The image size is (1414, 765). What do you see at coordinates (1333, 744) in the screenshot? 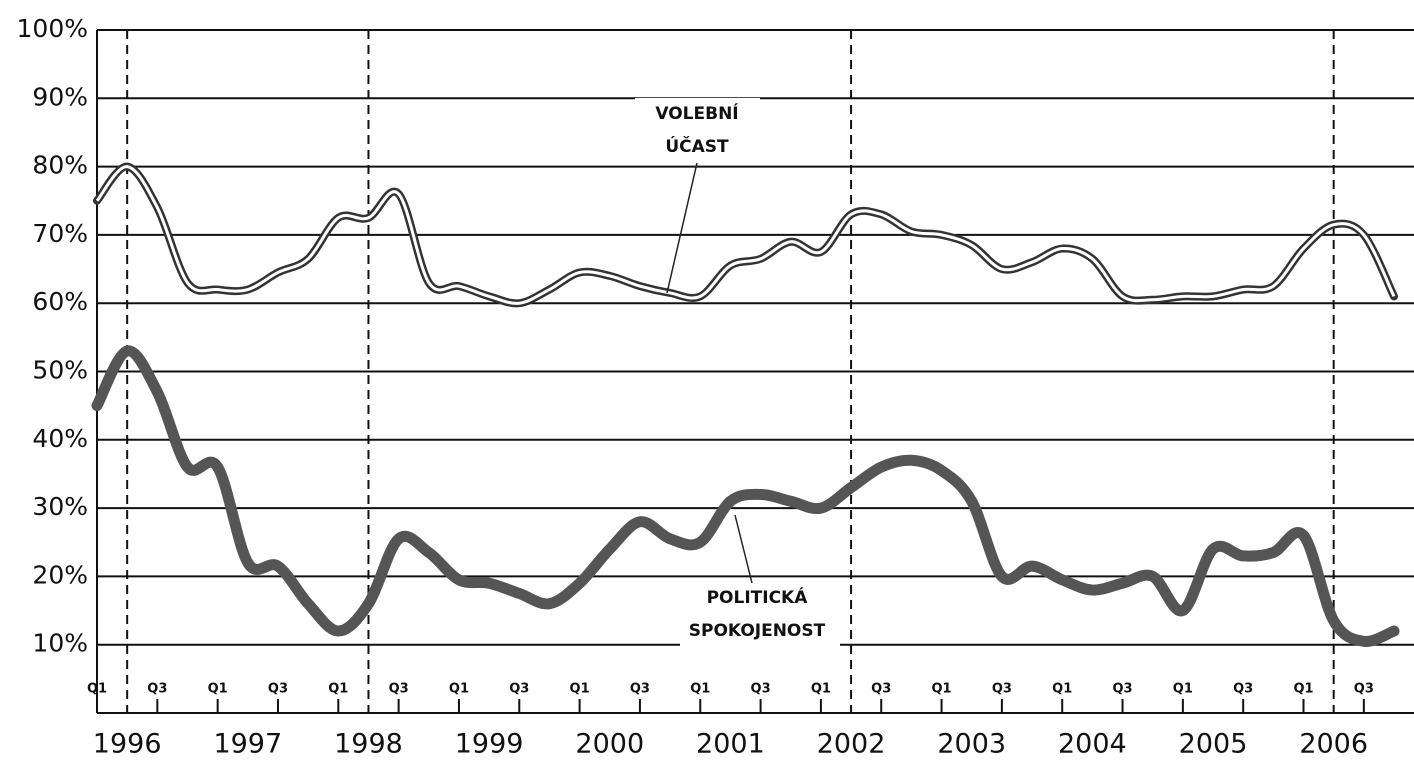
I see `year-label: 2006` at bounding box center [1333, 744].